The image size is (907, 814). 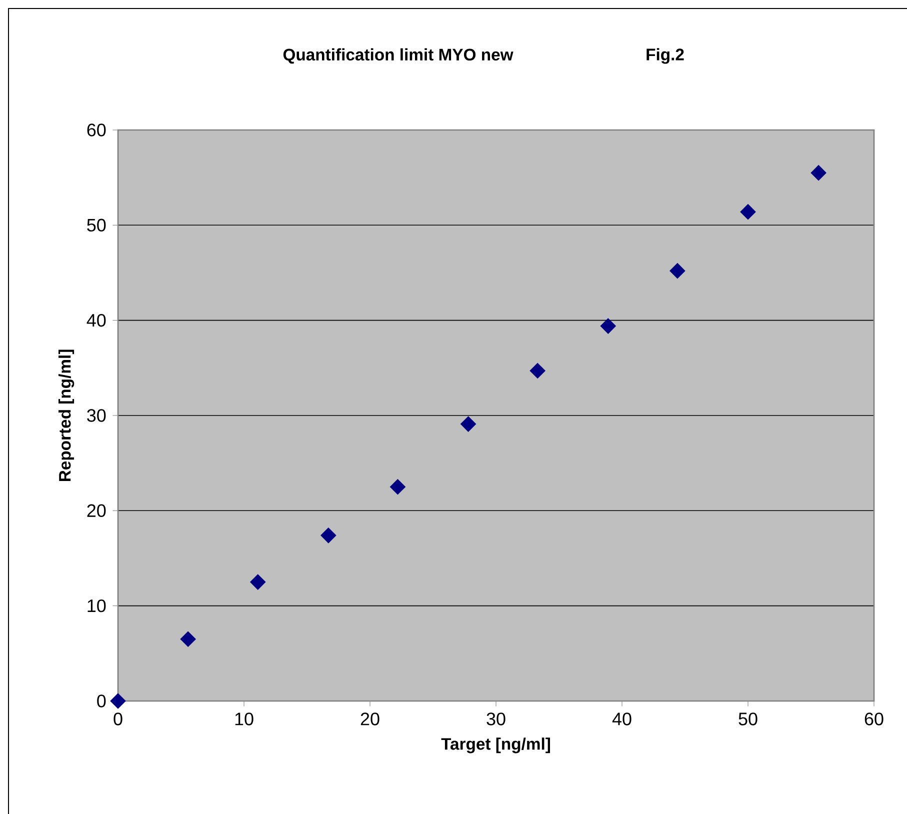 I want to click on y-tick-label: 30, so click(x=96, y=415).